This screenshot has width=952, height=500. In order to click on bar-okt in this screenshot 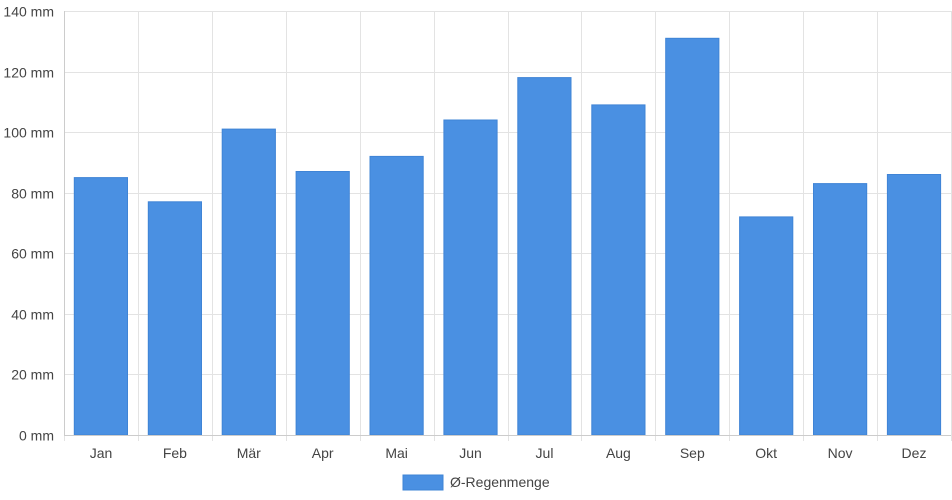, I will do `click(766, 326)`.